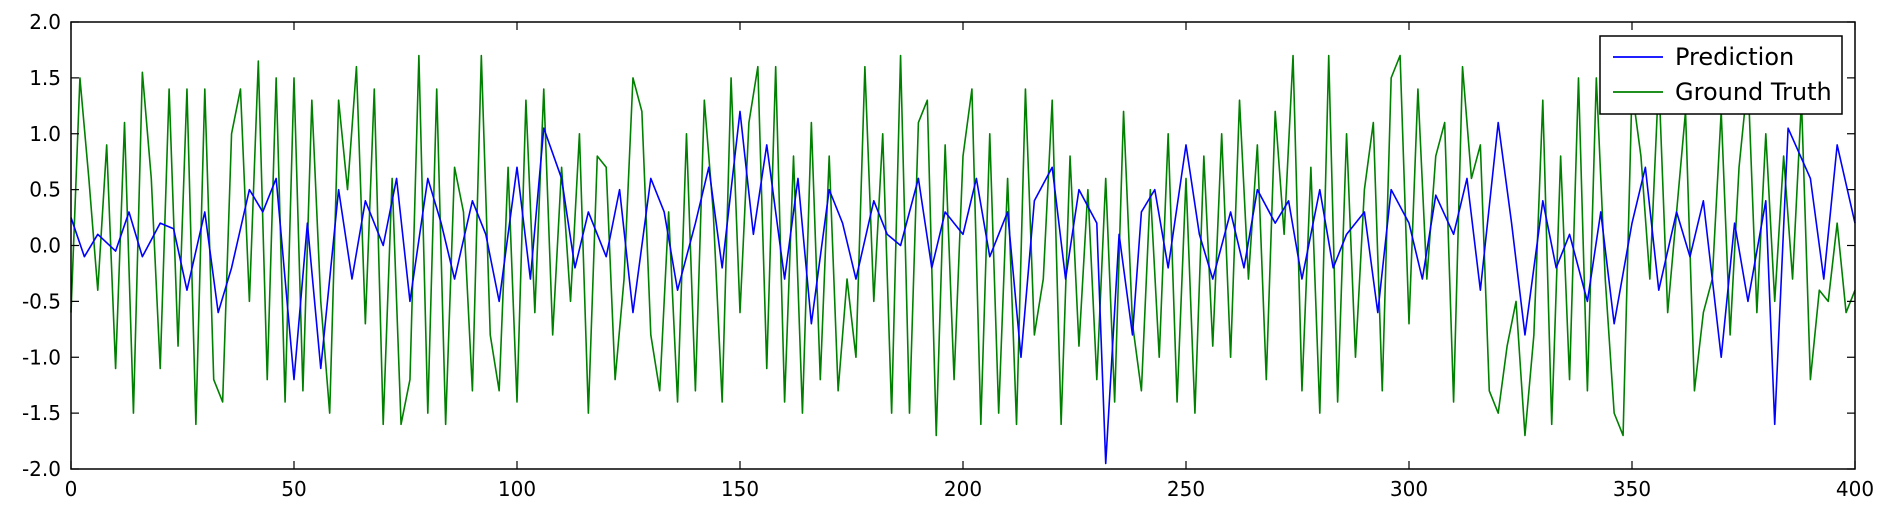  Describe the element at coordinates (41, 469) in the screenshot. I see `y-tick-label: -2.0` at that location.